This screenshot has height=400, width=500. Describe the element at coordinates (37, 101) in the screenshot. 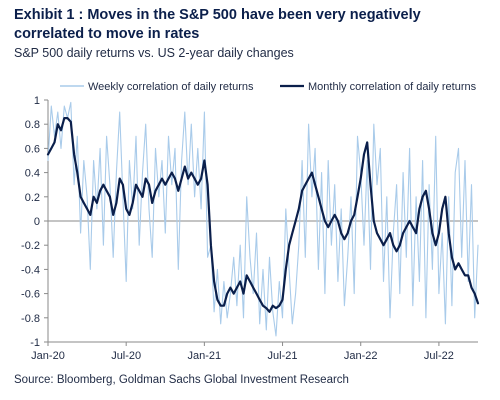

I see `y-tick-label: 1` at that location.